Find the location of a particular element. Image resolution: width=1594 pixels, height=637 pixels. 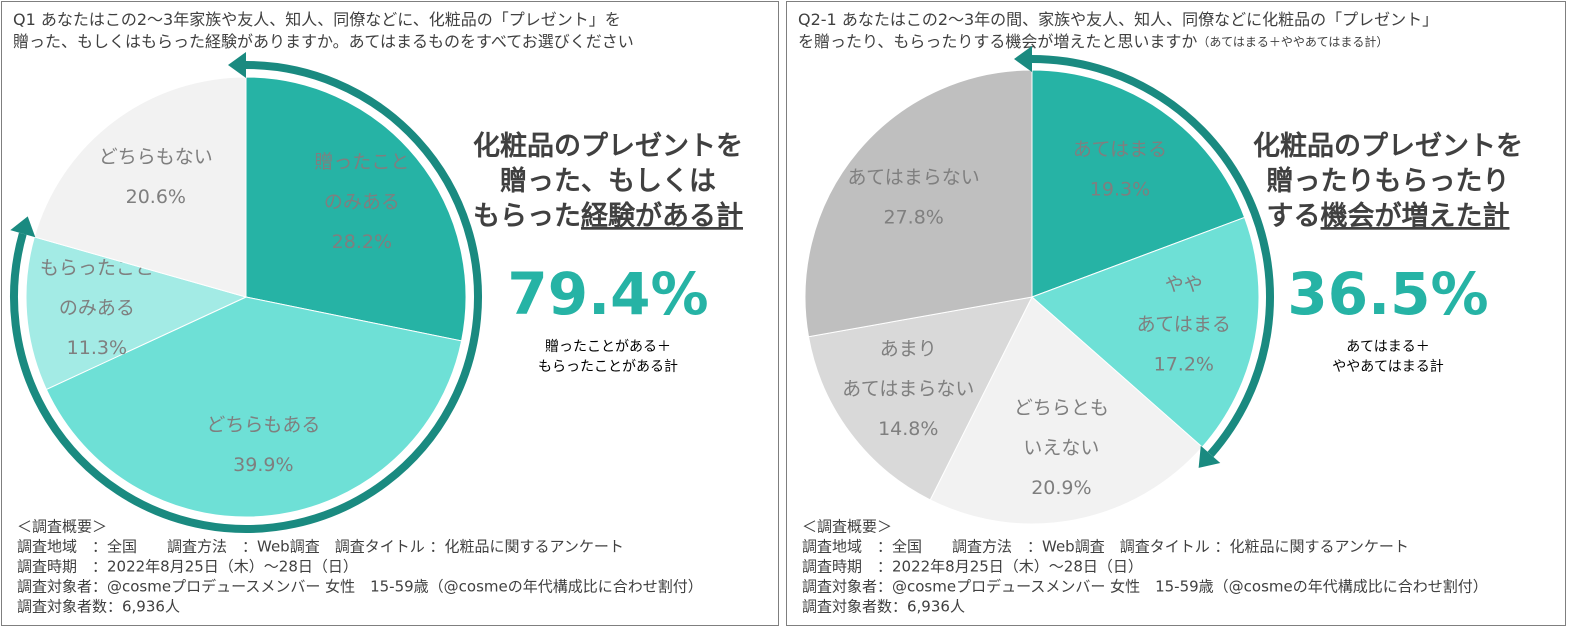

headline-segment: 贈ったりもらったり is located at coordinates (1388, 181).